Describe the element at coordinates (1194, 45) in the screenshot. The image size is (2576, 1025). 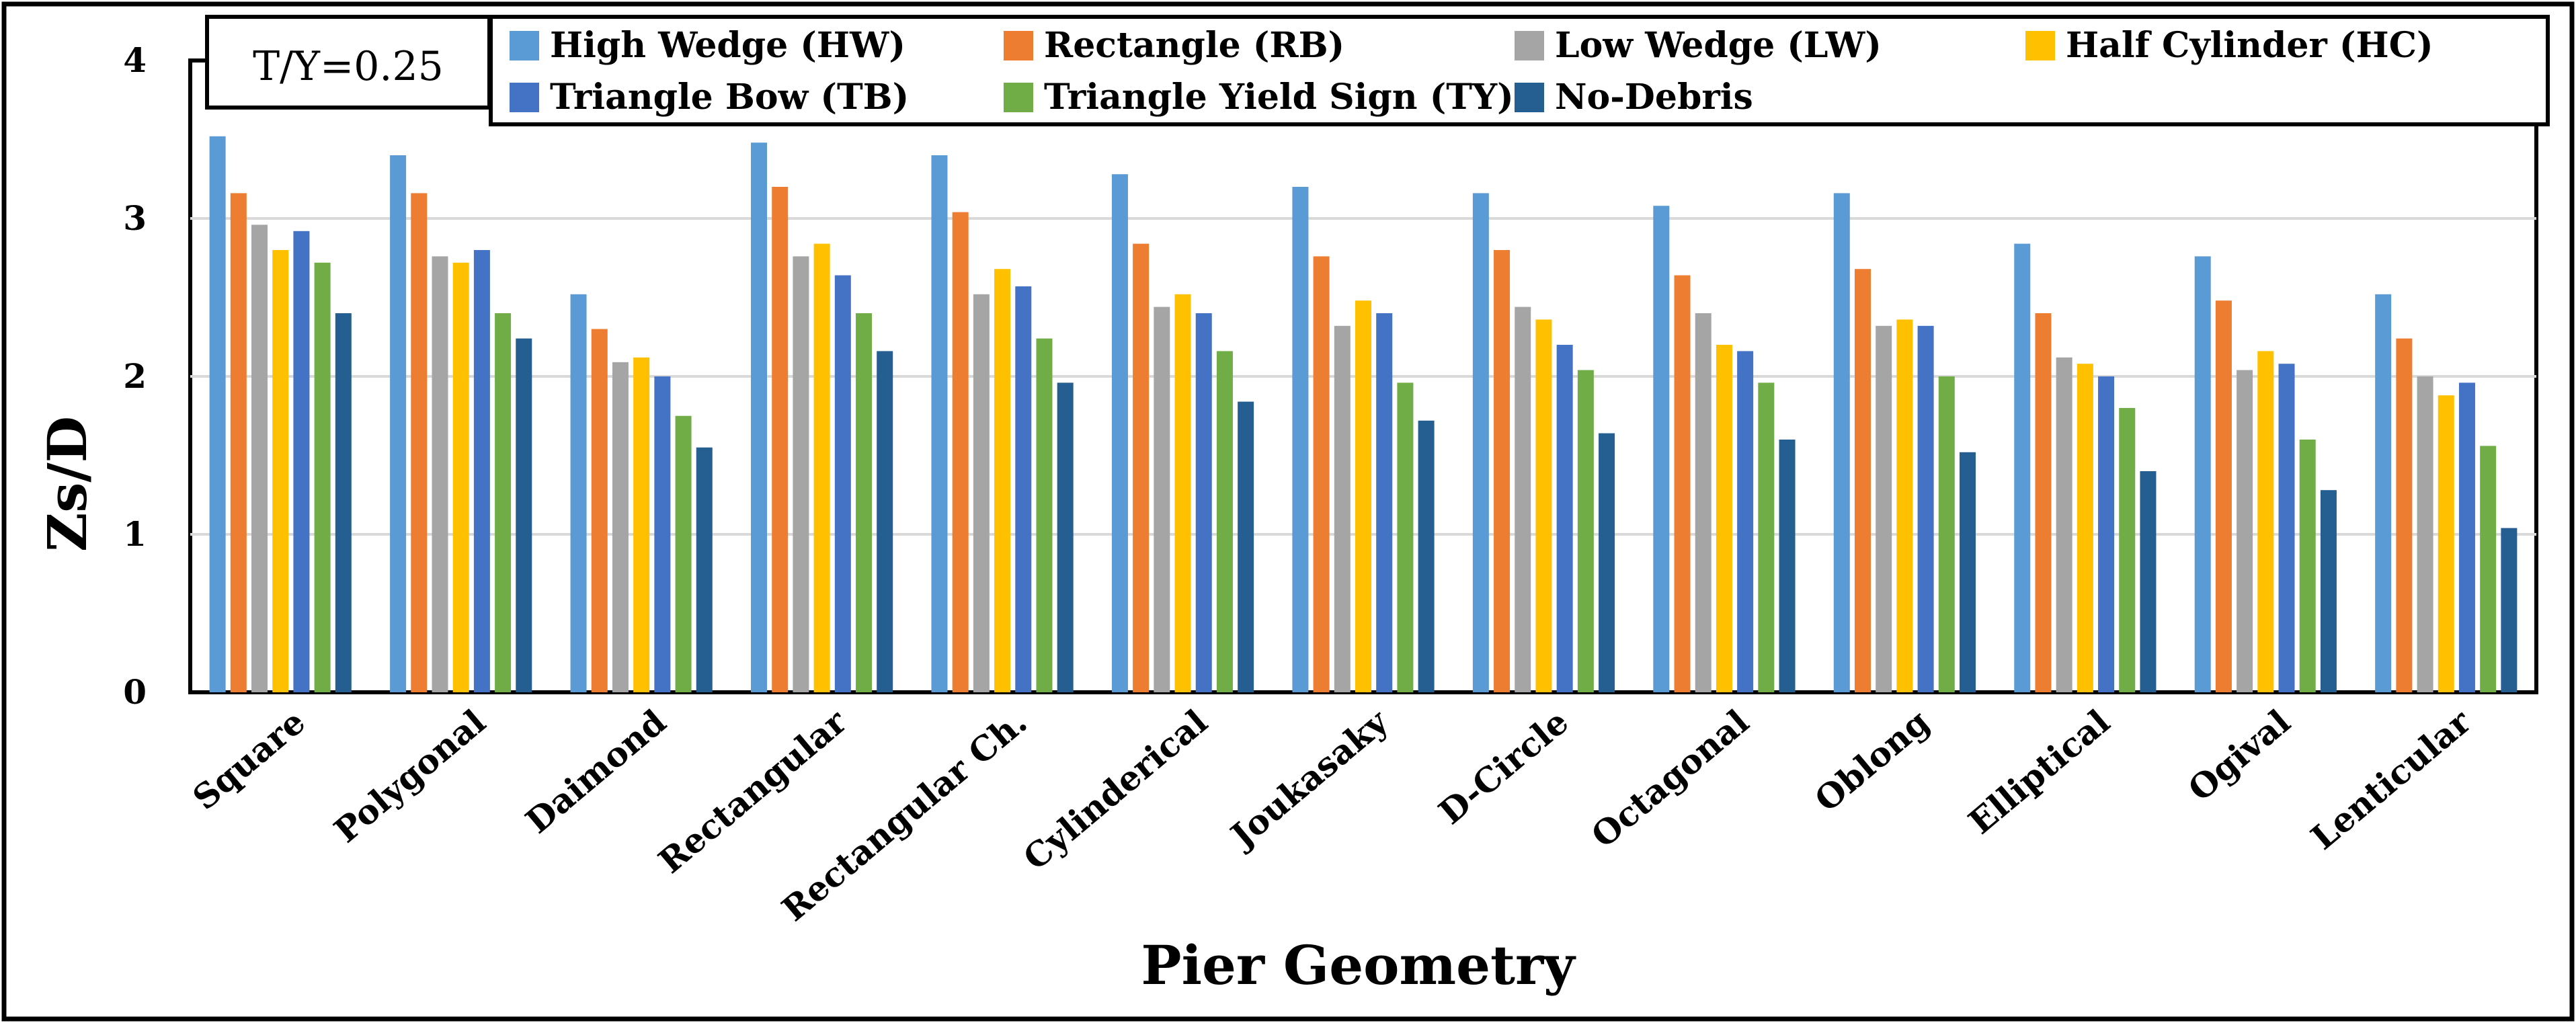
I see `legend-label: Rectangle (RB)` at that location.